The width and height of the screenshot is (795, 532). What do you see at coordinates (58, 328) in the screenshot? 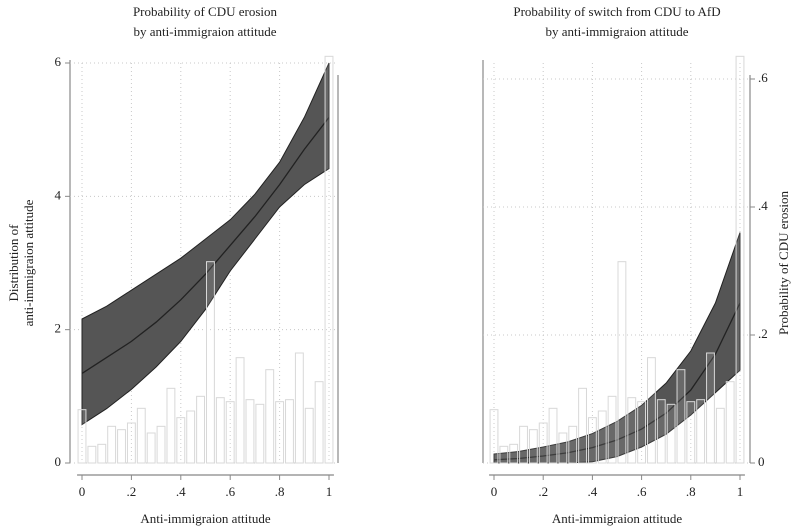
I see `y-tick-label: 2` at bounding box center [58, 328].